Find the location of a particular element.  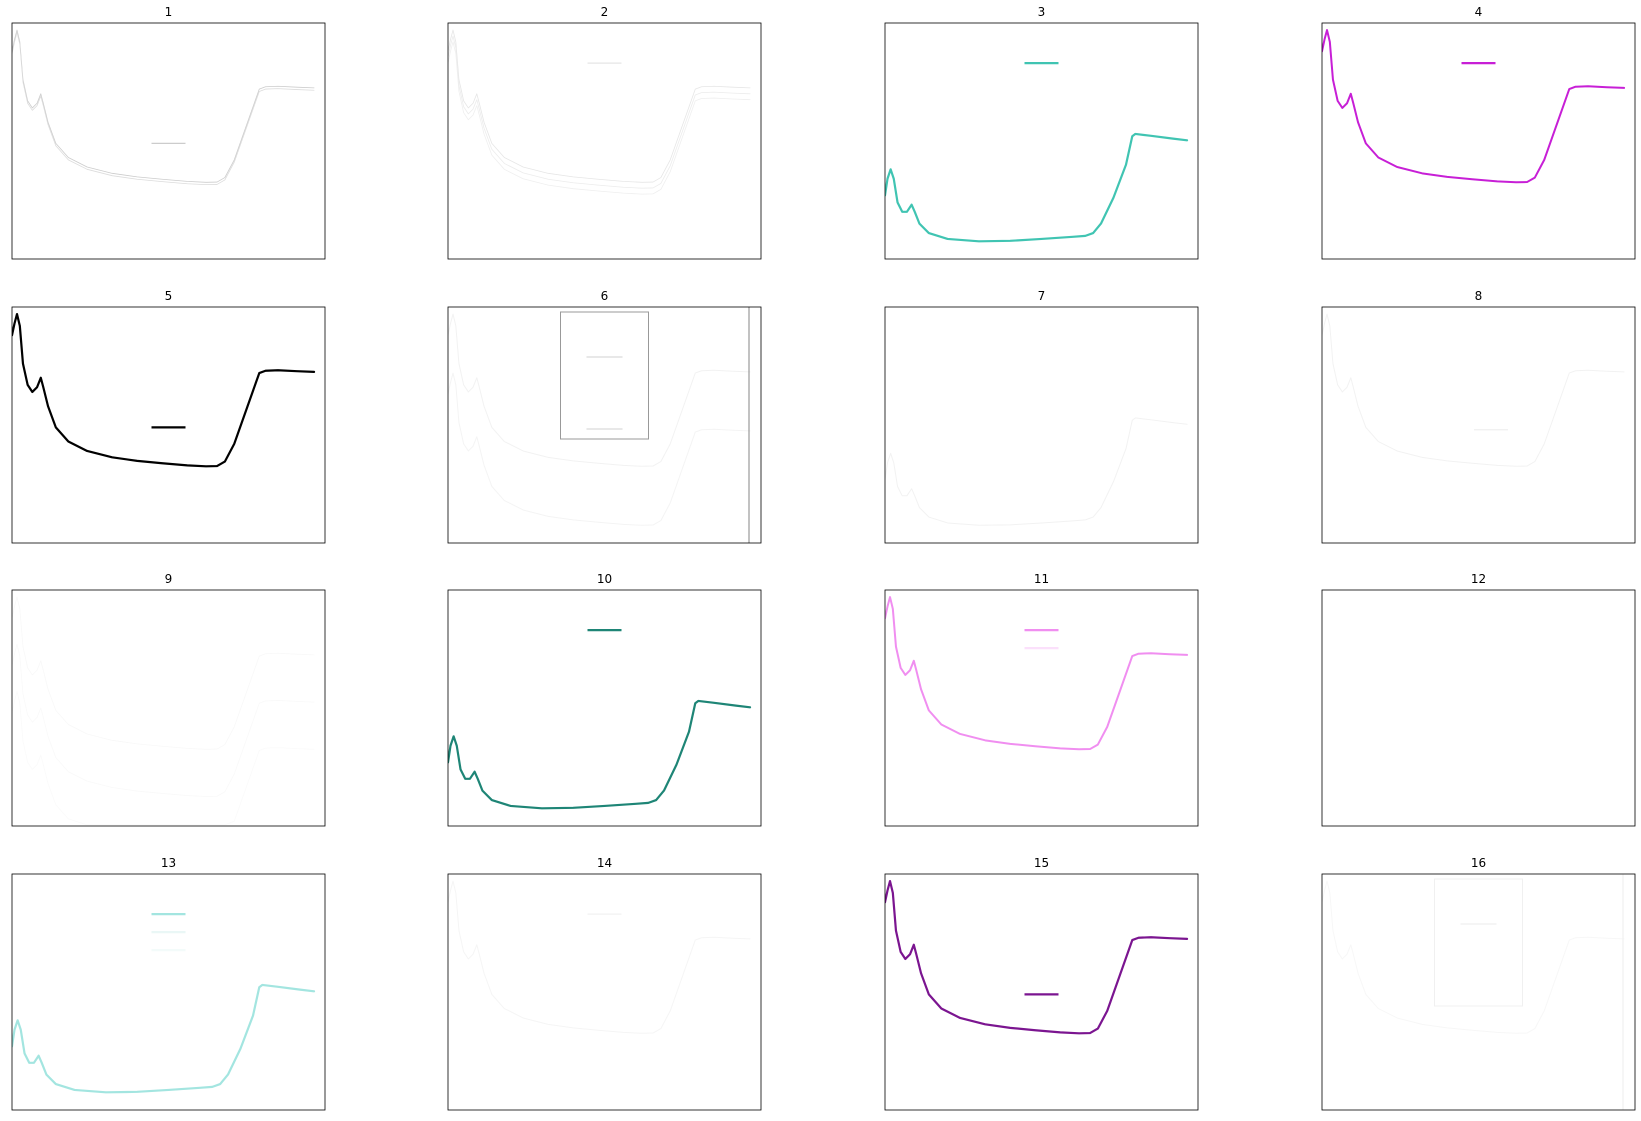

panel-15: 15 is located at coordinates (1041, 983).